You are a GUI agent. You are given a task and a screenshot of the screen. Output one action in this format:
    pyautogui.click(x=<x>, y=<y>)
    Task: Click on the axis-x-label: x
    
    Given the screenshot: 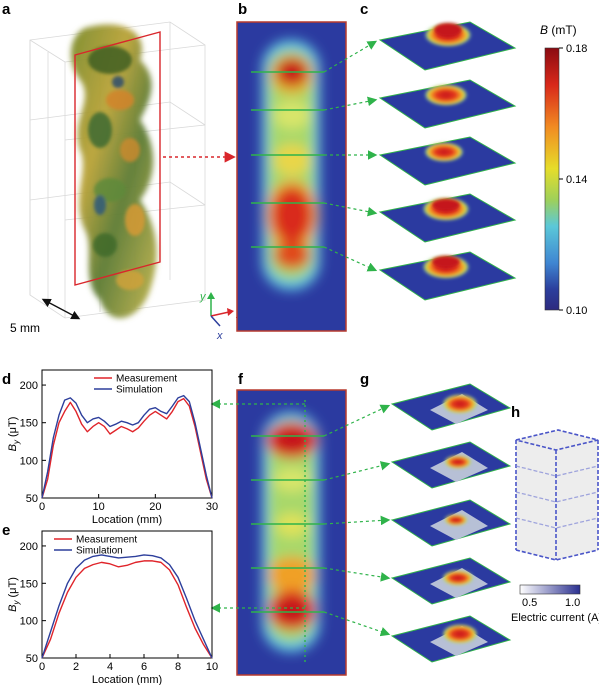 What is the action you would take?
    pyautogui.click(x=219, y=336)
    